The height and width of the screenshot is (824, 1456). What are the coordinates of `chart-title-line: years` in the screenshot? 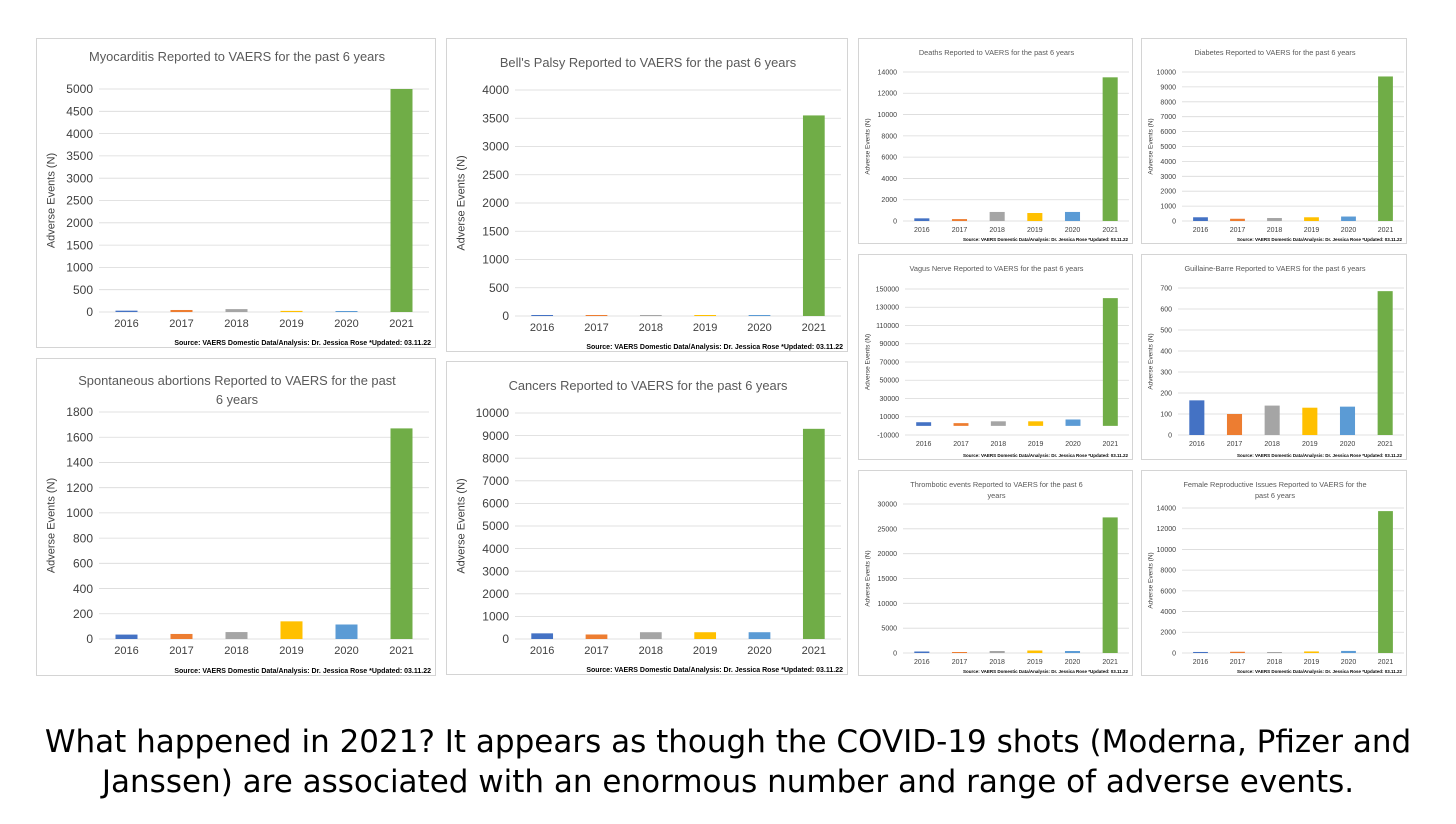 It's located at (997, 495).